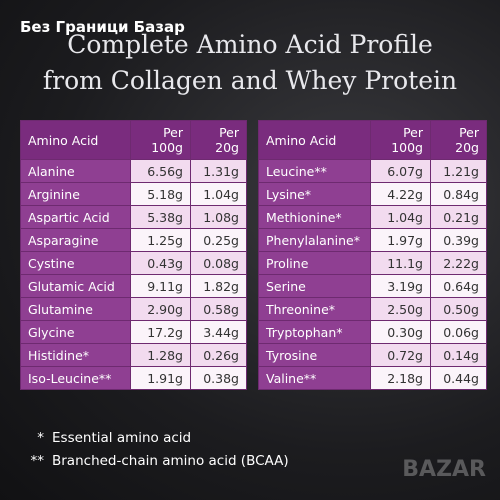 The image size is (500, 500). I want to click on value-cell: 3.19g, so click(400, 286).